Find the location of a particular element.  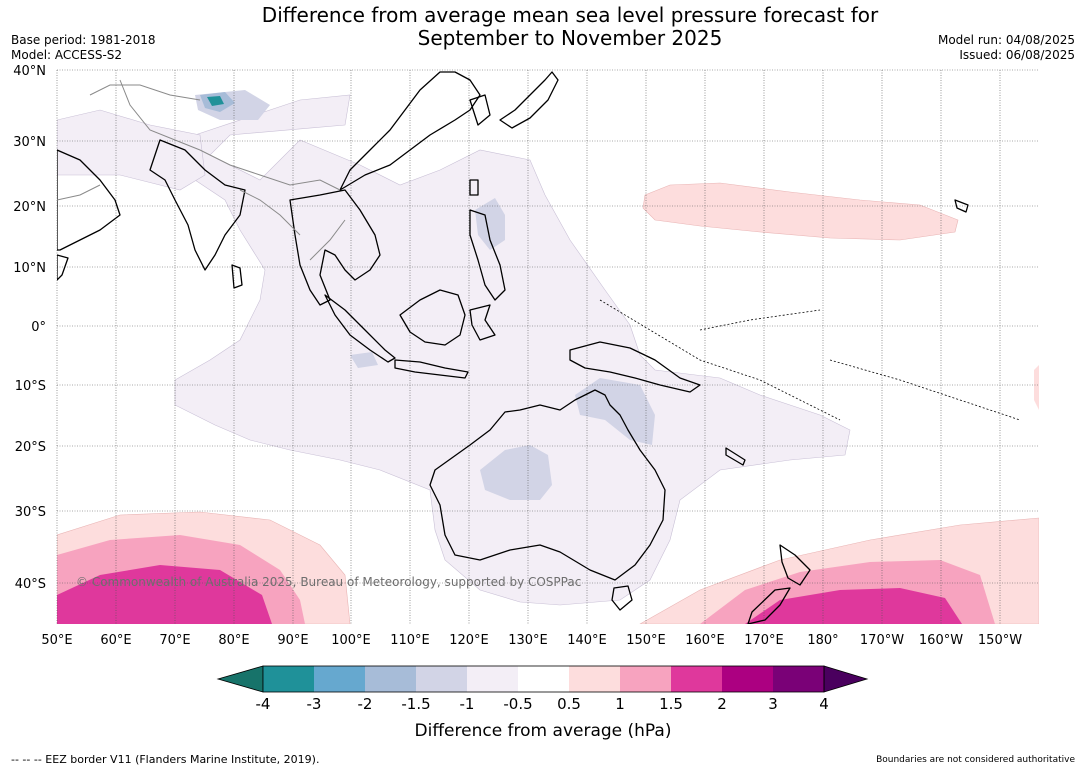

lon-label: 70°E is located at coordinates (174, 640).